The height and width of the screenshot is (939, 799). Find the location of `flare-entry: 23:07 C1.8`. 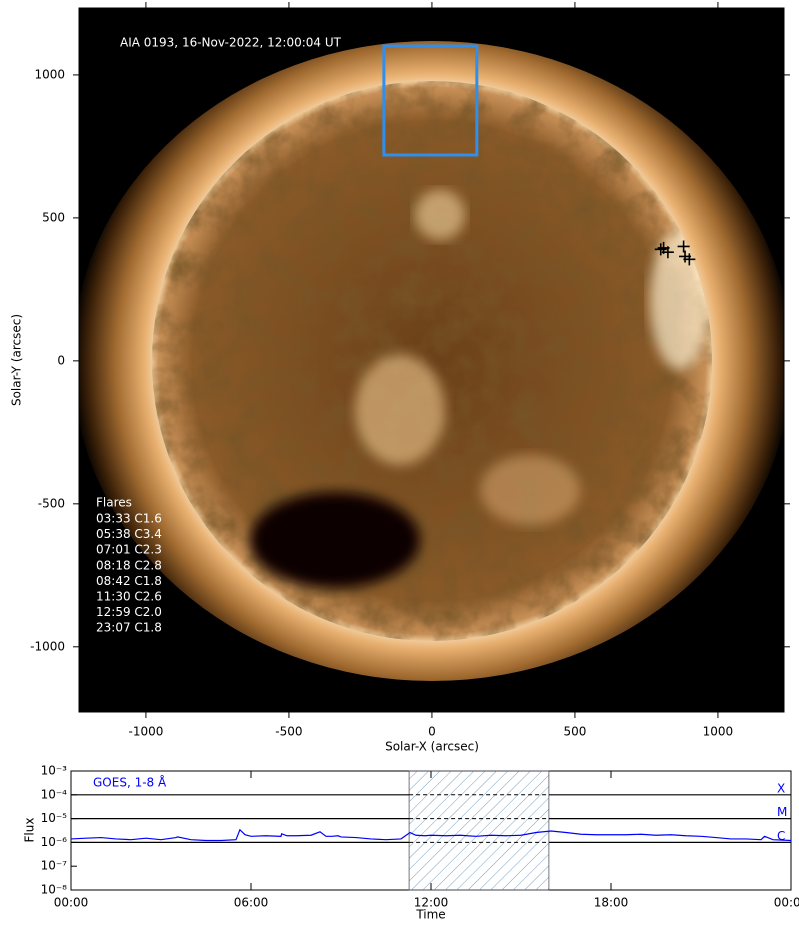

flare-entry: 23:07 C1.8 is located at coordinates (129, 628).